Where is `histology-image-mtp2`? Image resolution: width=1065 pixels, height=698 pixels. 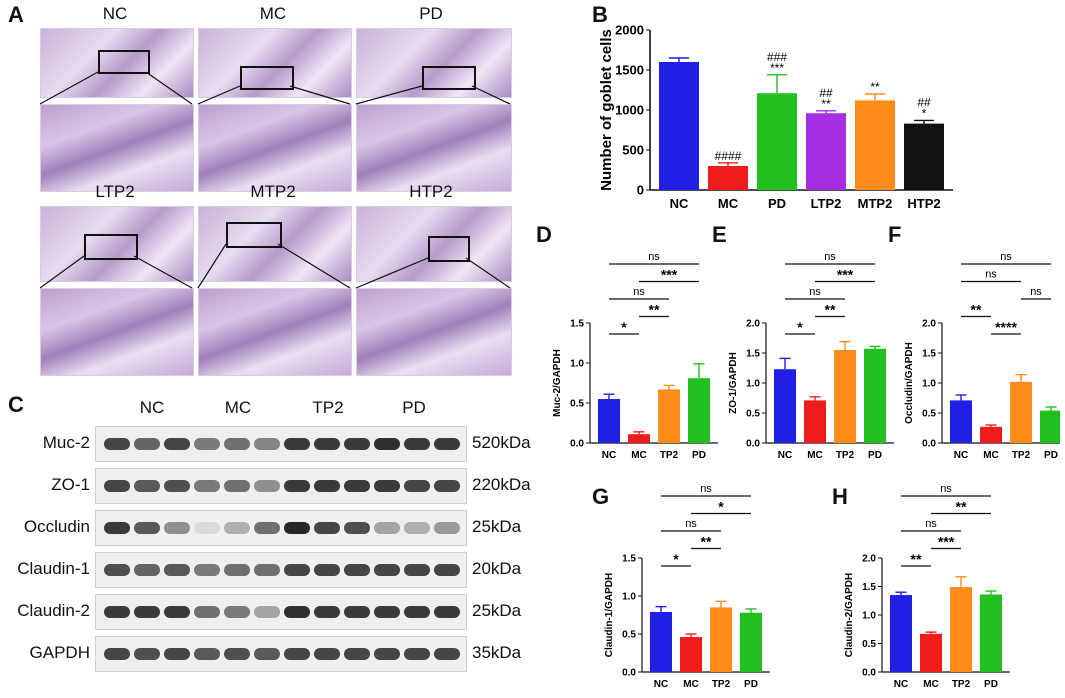 histology-image-mtp2 is located at coordinates (275, 244).